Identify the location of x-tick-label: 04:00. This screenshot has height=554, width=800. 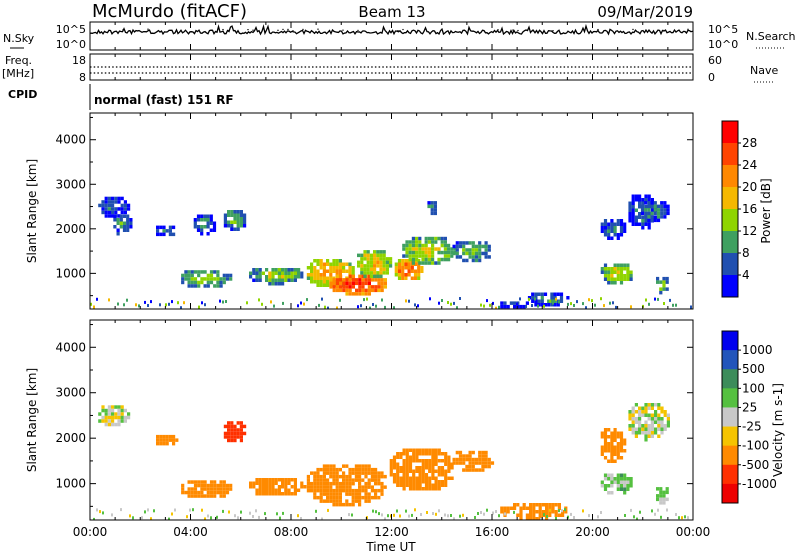
(190, 532).